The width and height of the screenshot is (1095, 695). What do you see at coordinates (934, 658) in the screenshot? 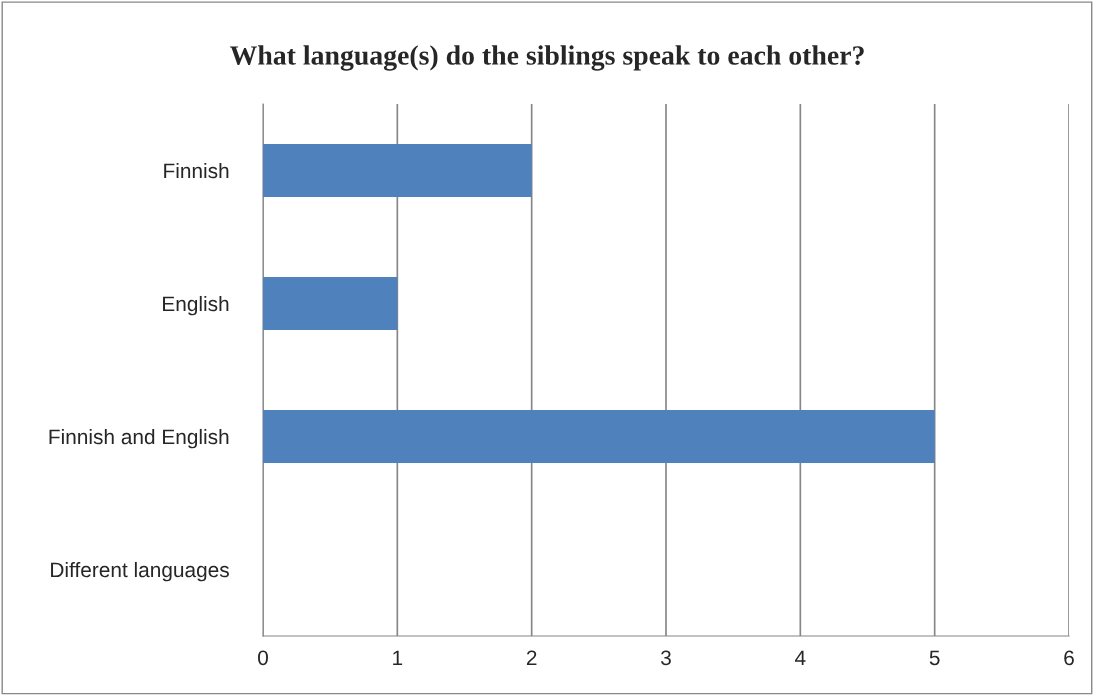
I see `x-tick-label: 5` at bounding box center [934, 658].